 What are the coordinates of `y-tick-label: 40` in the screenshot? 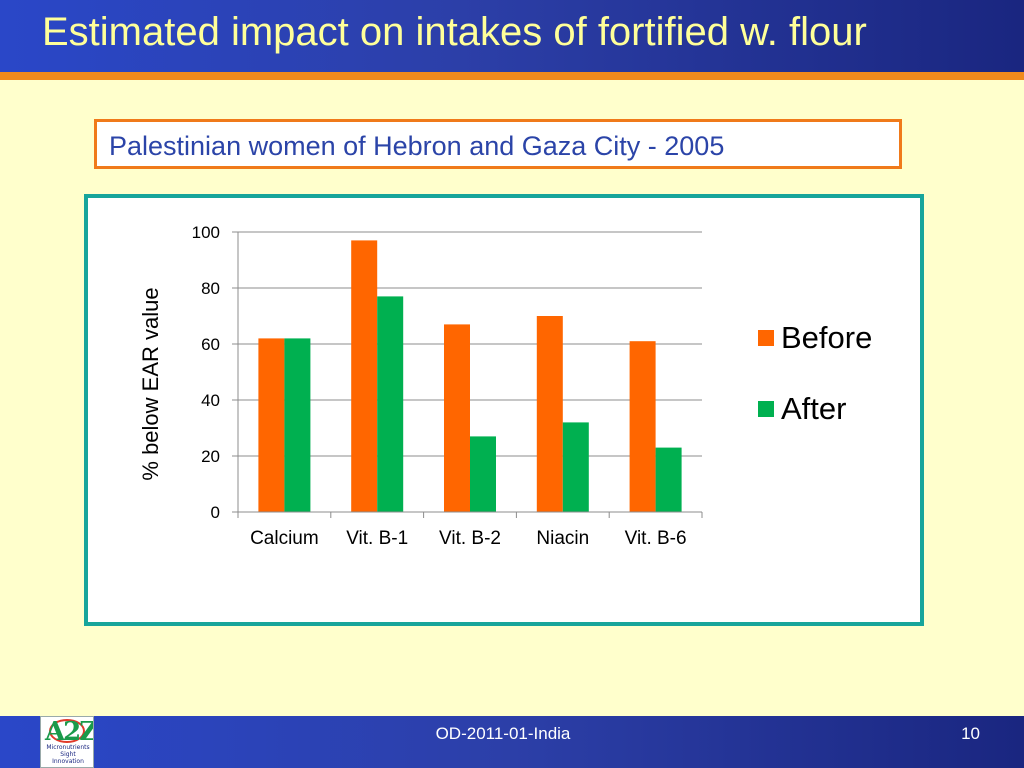 It's located at (210, 400).